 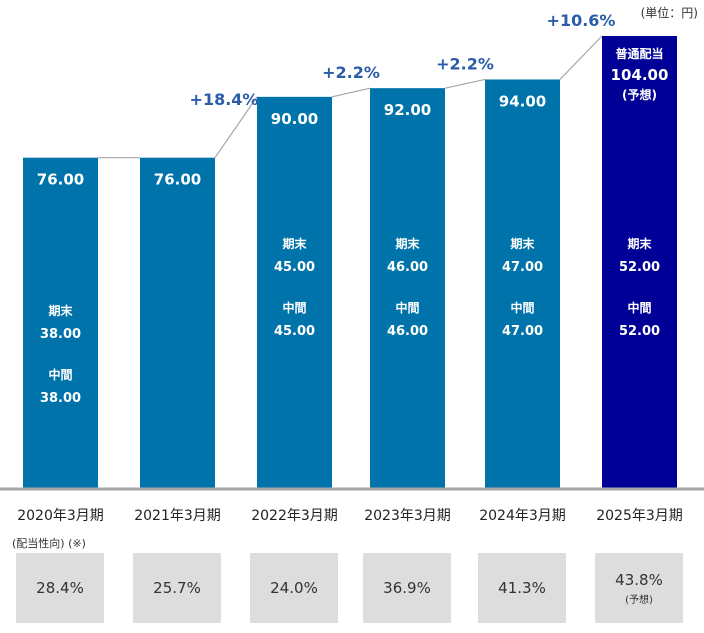 What do you see at coordinates (60, 334) in the screenshot?
I see `year-end-value: 38.00` at bounding box center [60, 334].